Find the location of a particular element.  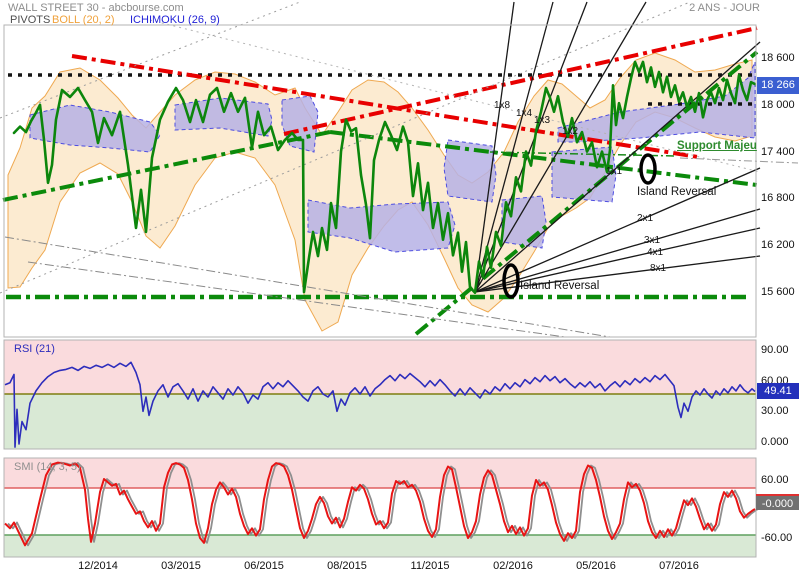

gann-fan-label: 1x3 is located at coordinates (542, 120).